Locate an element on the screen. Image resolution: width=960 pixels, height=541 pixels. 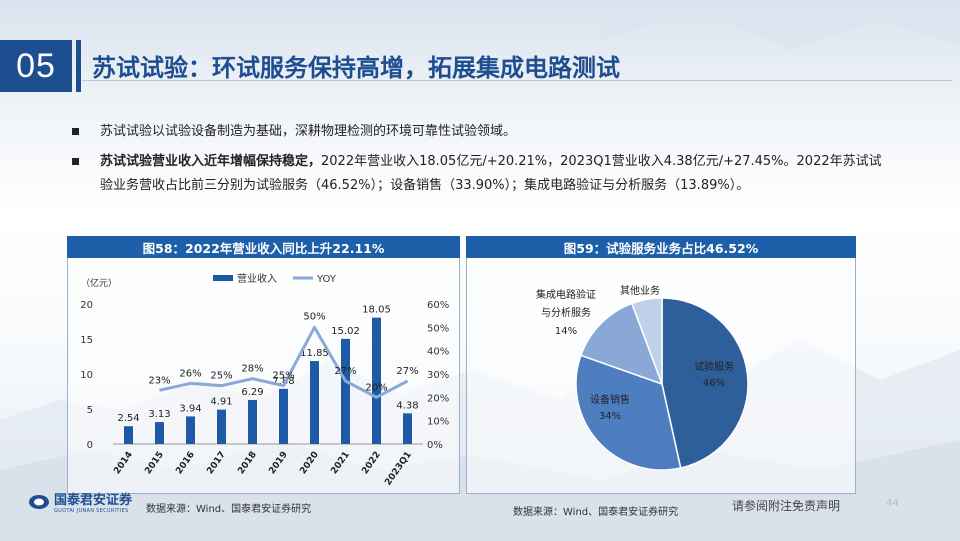
bar-data-label: 15.02 is located at coordinates (345, 331).